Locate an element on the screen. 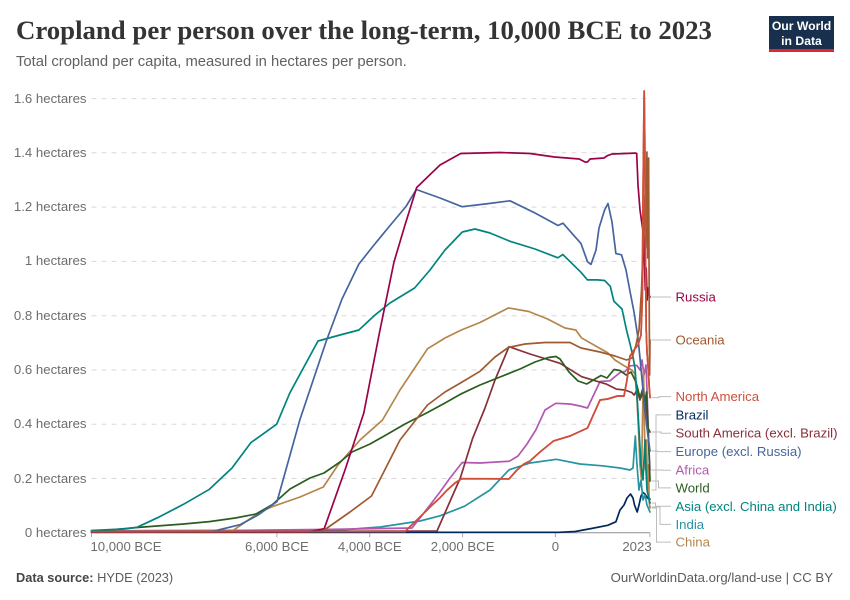  svg-text: Europe (excl. Russia) is located at coordinates (739, 451).